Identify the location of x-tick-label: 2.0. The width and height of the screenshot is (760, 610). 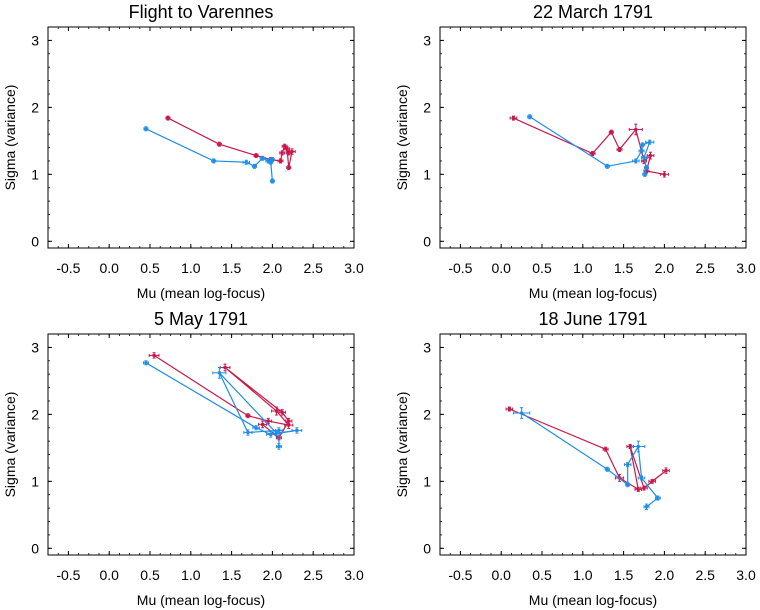
(665, 268).